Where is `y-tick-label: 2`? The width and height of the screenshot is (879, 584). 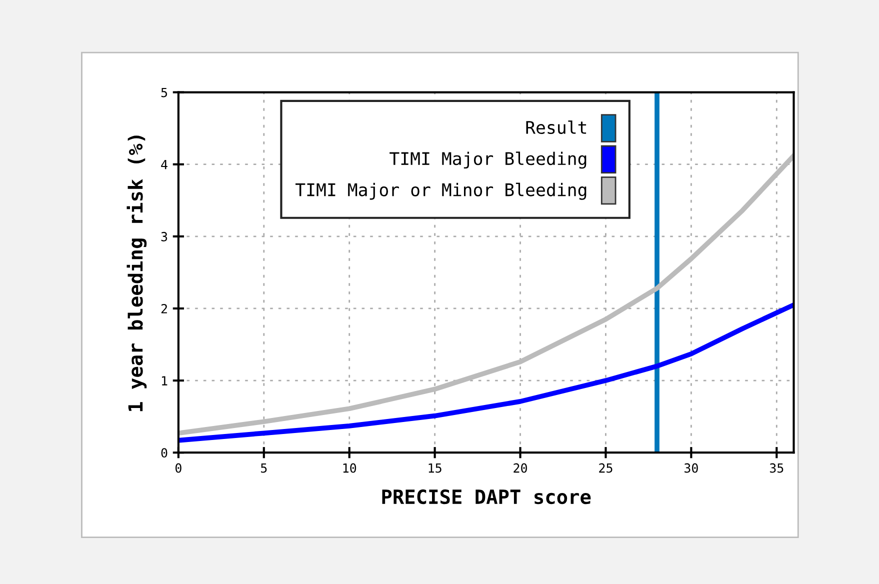 y-tick-label: 2 is located at coordinates (164, 309).